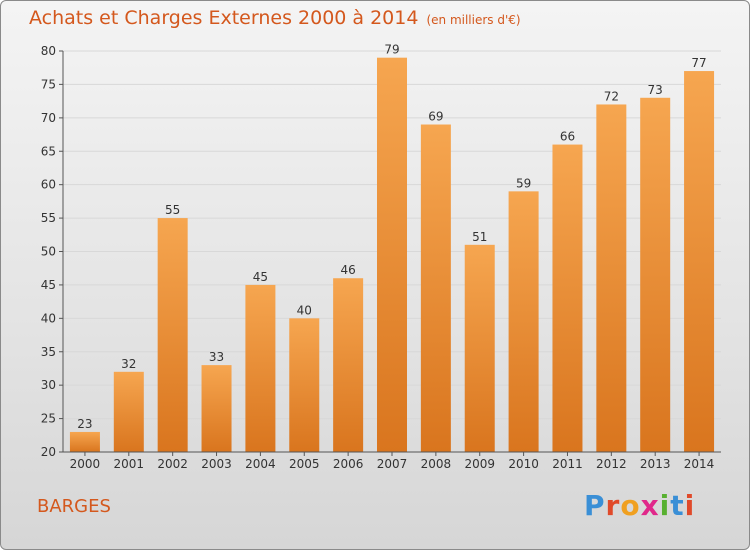 The width and height of the screenshot is (750, 550). Describe the element at coordinates (74, 506) in the screenshot. I see `commune-name: BARGES` at that location.